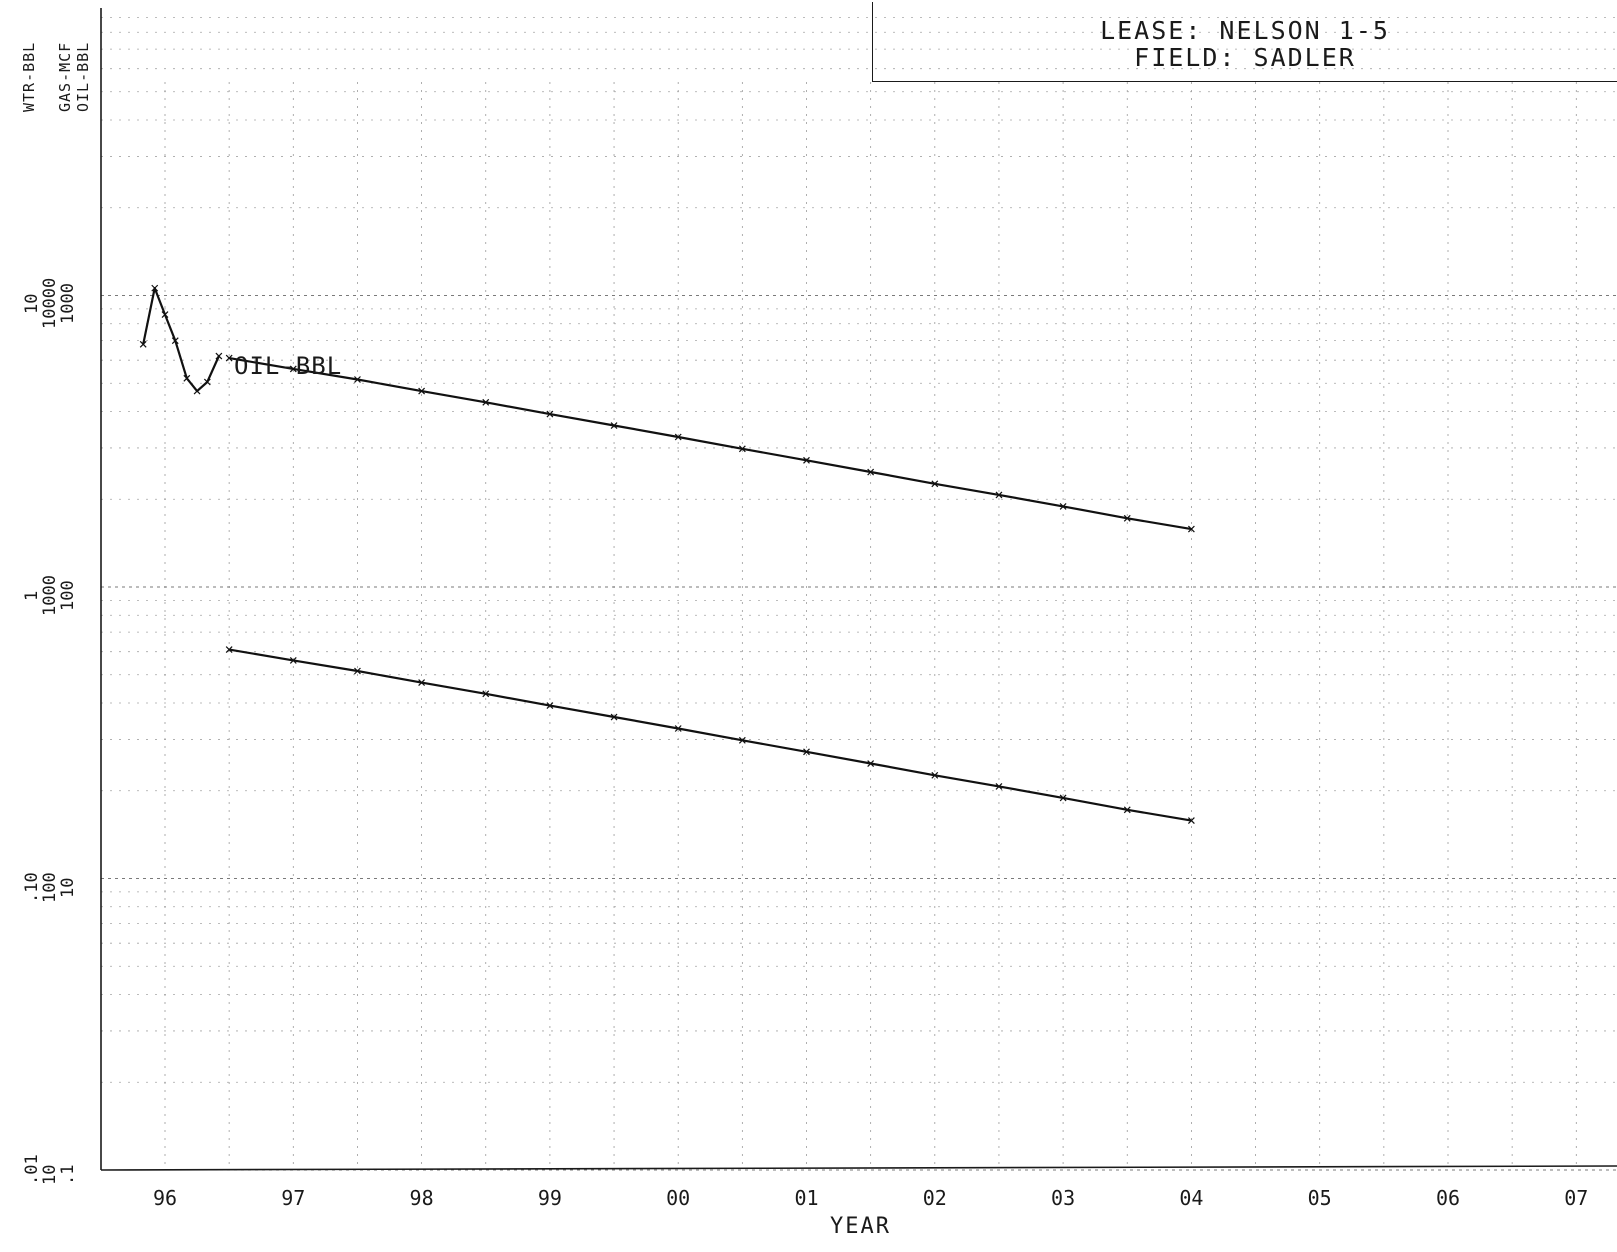 The height and width of the screenshot is (1252, 1617). I want to click on y-tick-label: .1, so click(68, 1174).